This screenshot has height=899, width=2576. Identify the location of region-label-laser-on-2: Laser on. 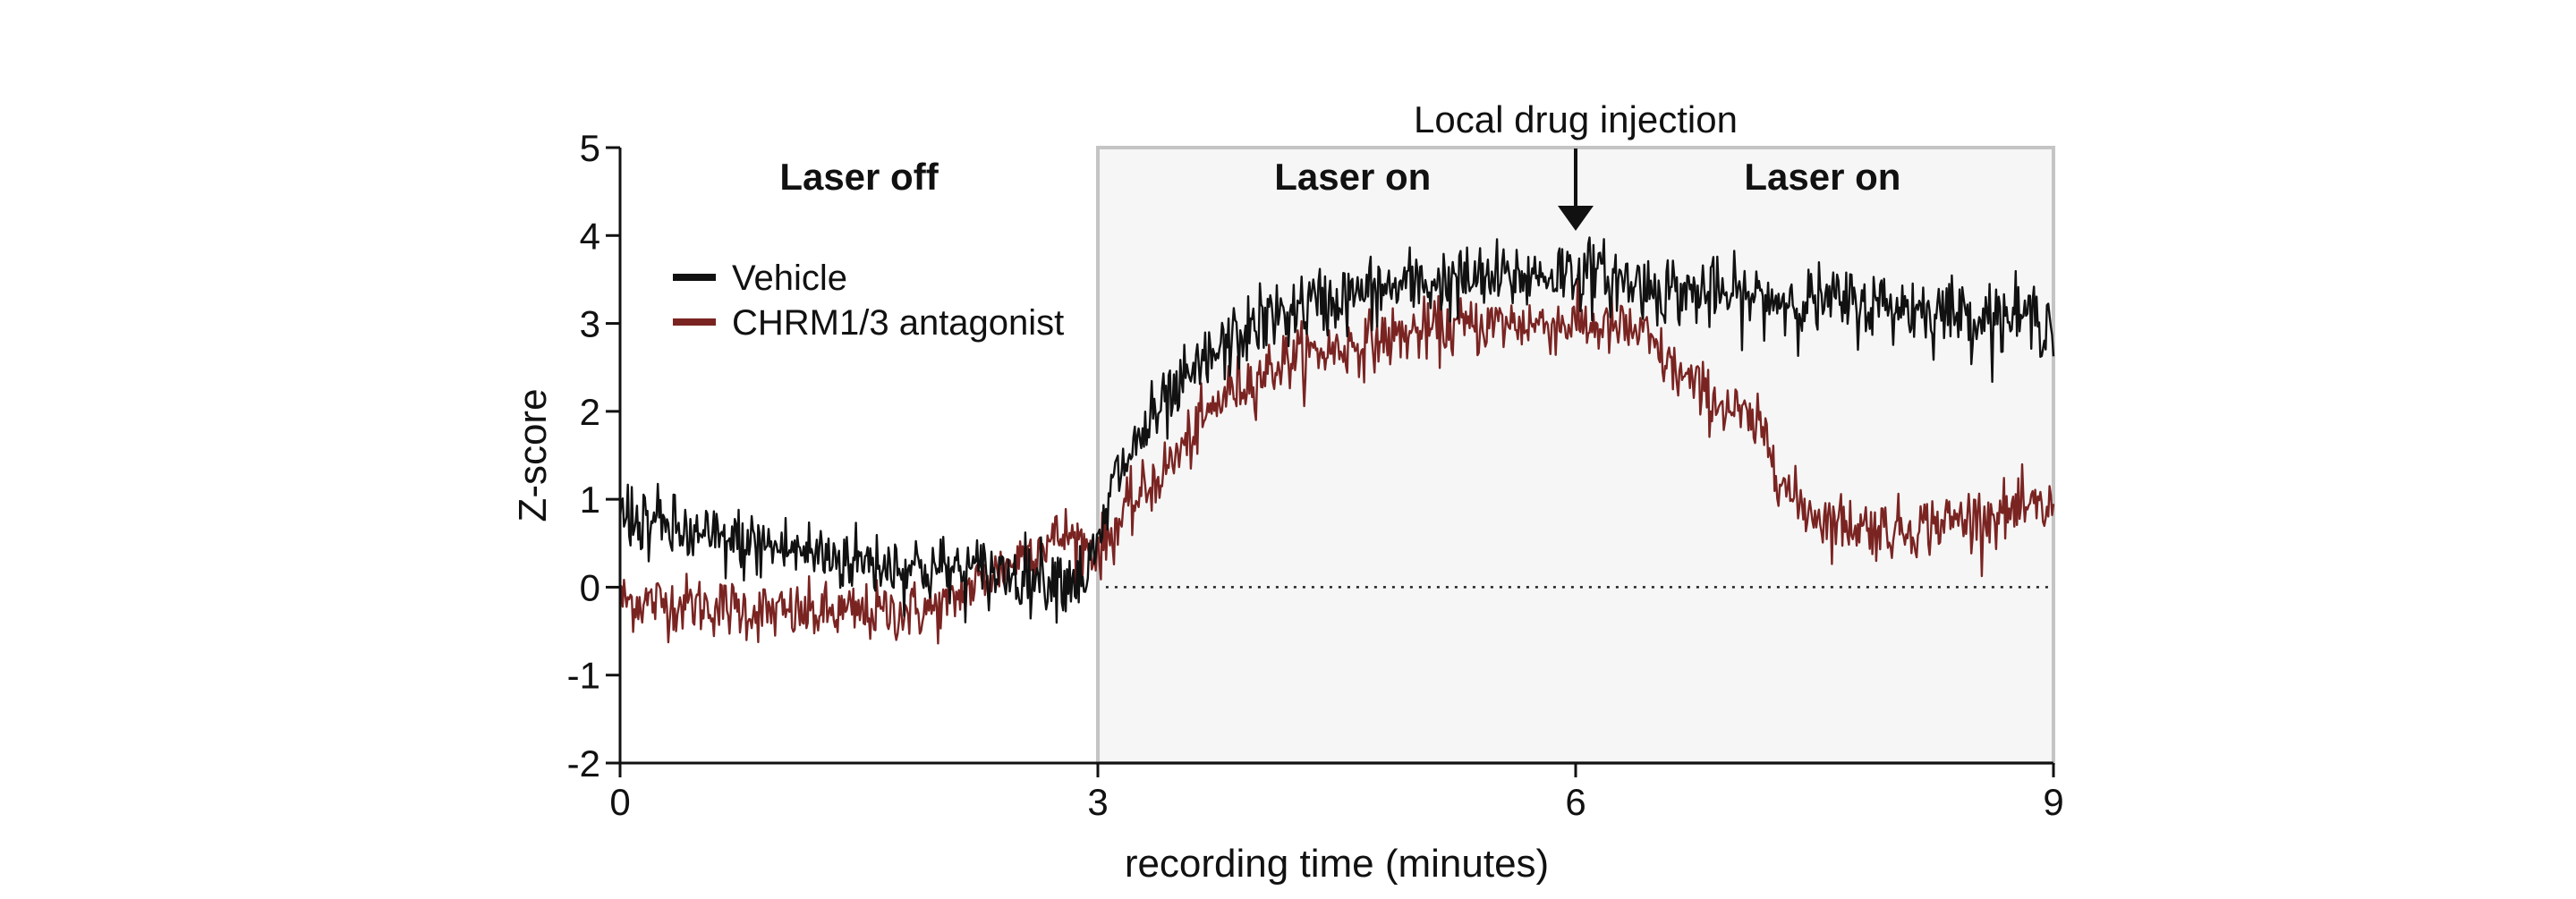
(1822, 177).